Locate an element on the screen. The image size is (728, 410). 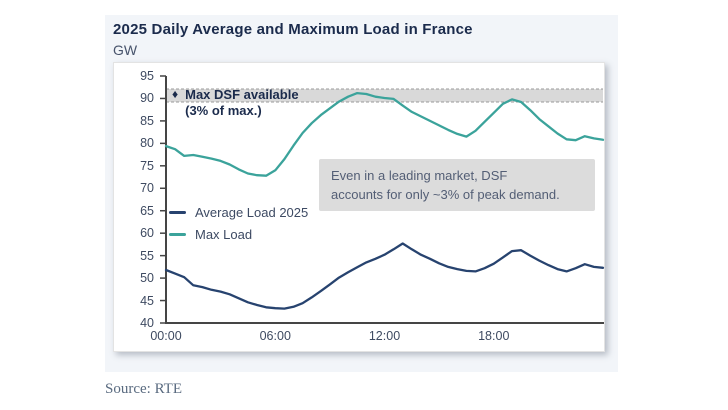
y-tick-label: 90 is located at coordinates (147, 98).